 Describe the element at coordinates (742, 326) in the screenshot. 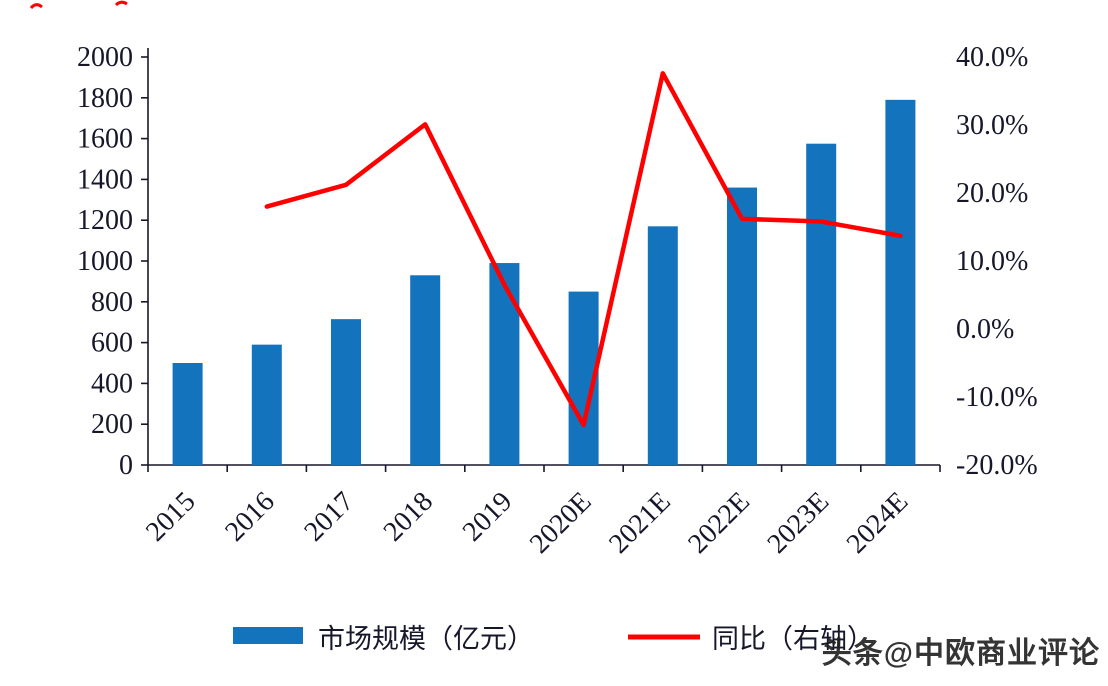

I see `bar-2022E` at that location.